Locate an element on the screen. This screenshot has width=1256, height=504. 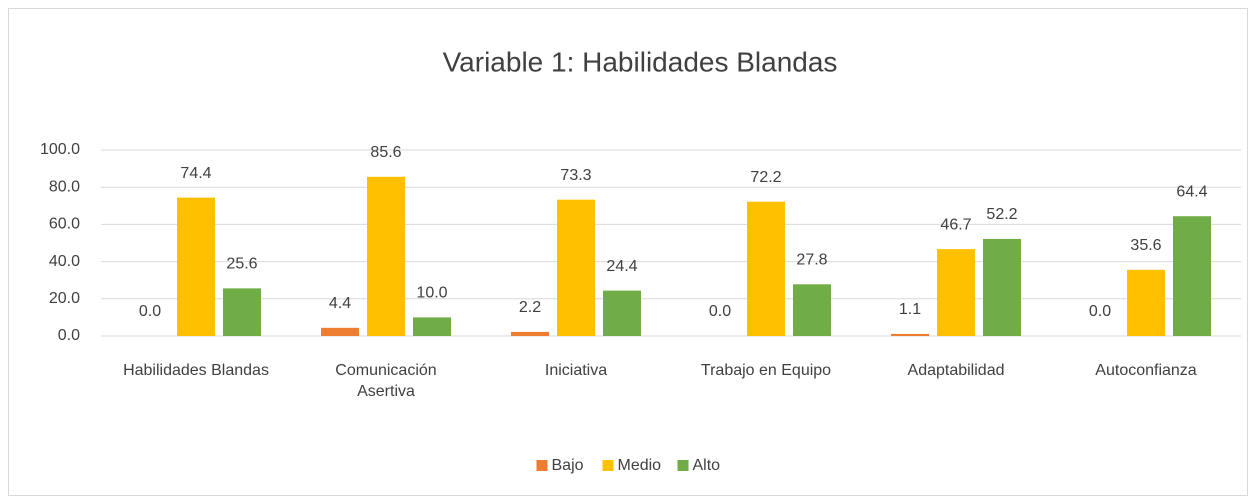
data-label: 85.6 is located at coordinates (385, 152).